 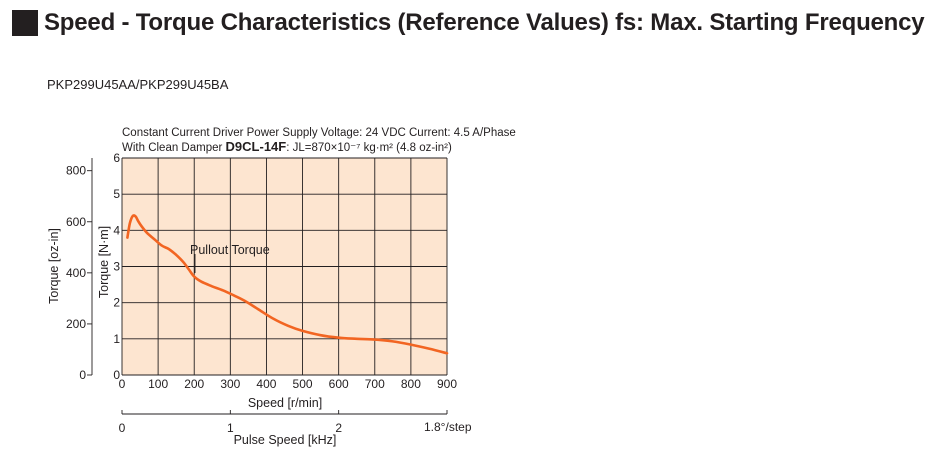 What do you see at coordinates (54, 266) in the screenshot?
I see `secondary-y-axis-label: Torque [oz-in]` at bounding box center [54, 266].